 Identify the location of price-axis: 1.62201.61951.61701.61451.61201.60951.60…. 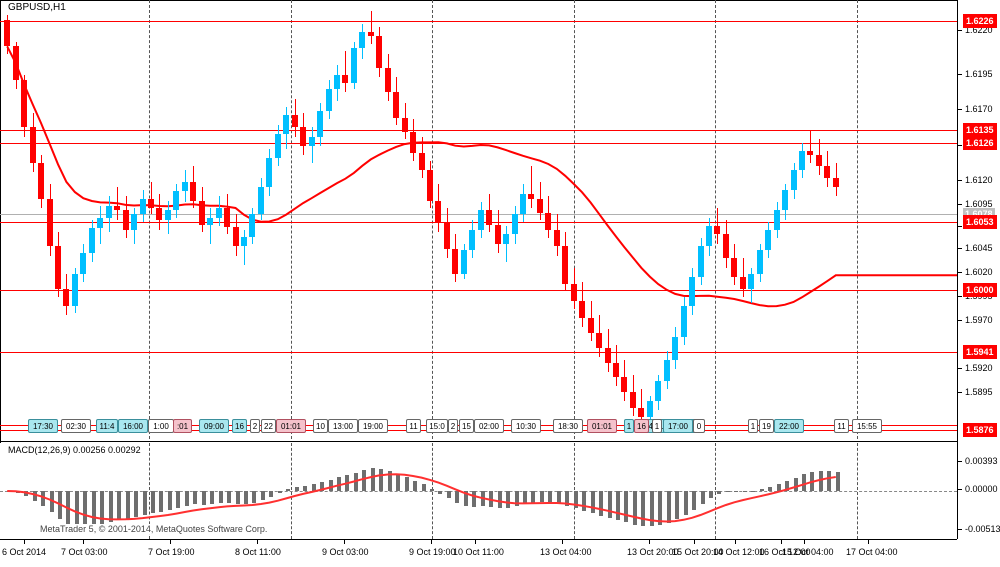
(979, 269).